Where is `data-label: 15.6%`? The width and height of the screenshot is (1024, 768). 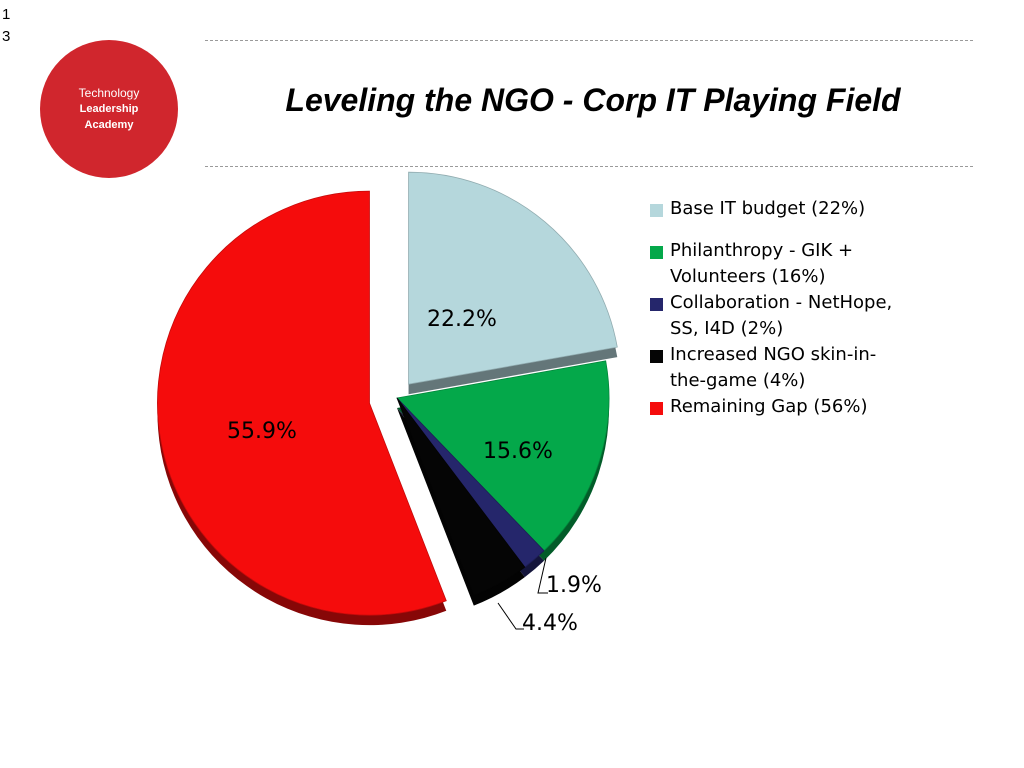
data-label: 15.6% is located at coordinates (518, 451).